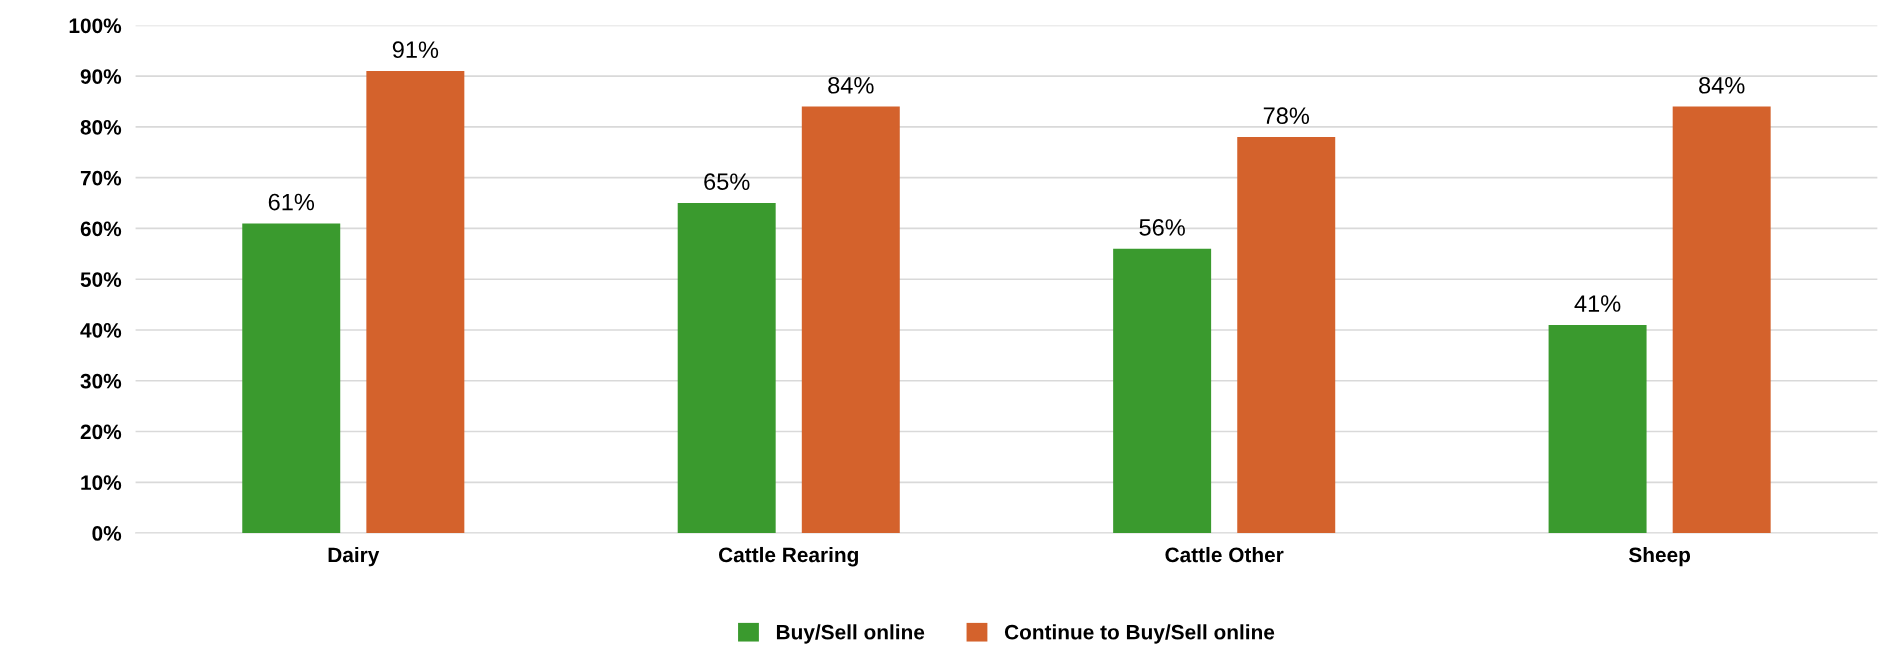 The image size is (1883, 668). What do you see at coordinates (788, 556) in the screenshot?
I see `x-tick-label: Cattle Rearing` at bounding box center [788, 556].